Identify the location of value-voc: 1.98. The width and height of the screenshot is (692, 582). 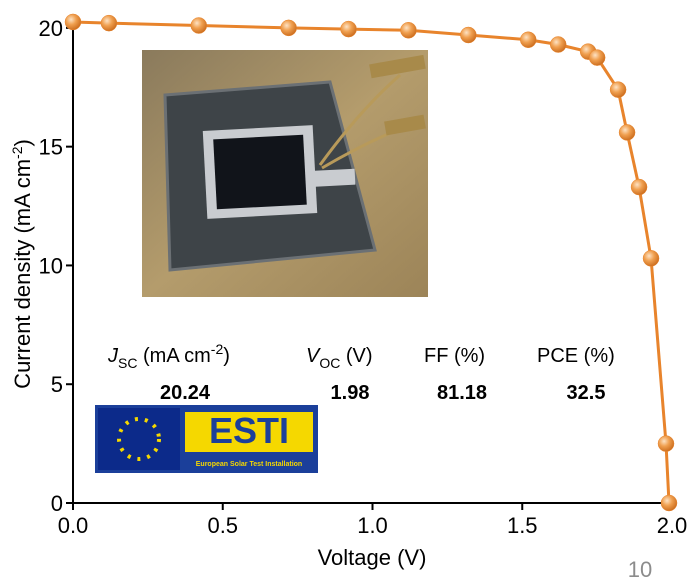
(350, 393).